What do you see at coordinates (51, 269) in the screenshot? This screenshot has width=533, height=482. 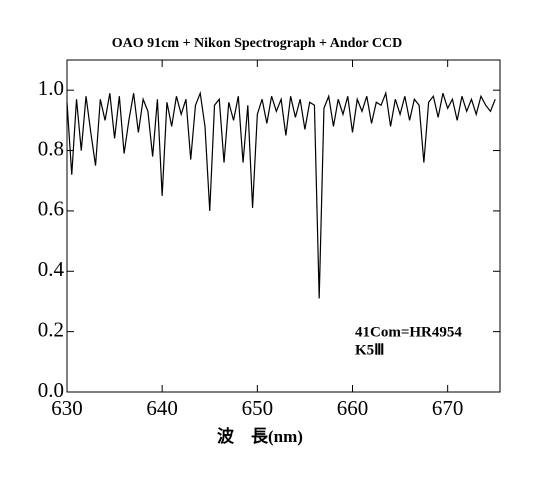 I see `y-tick-label: 0.4` at bounding box center [51, 269].